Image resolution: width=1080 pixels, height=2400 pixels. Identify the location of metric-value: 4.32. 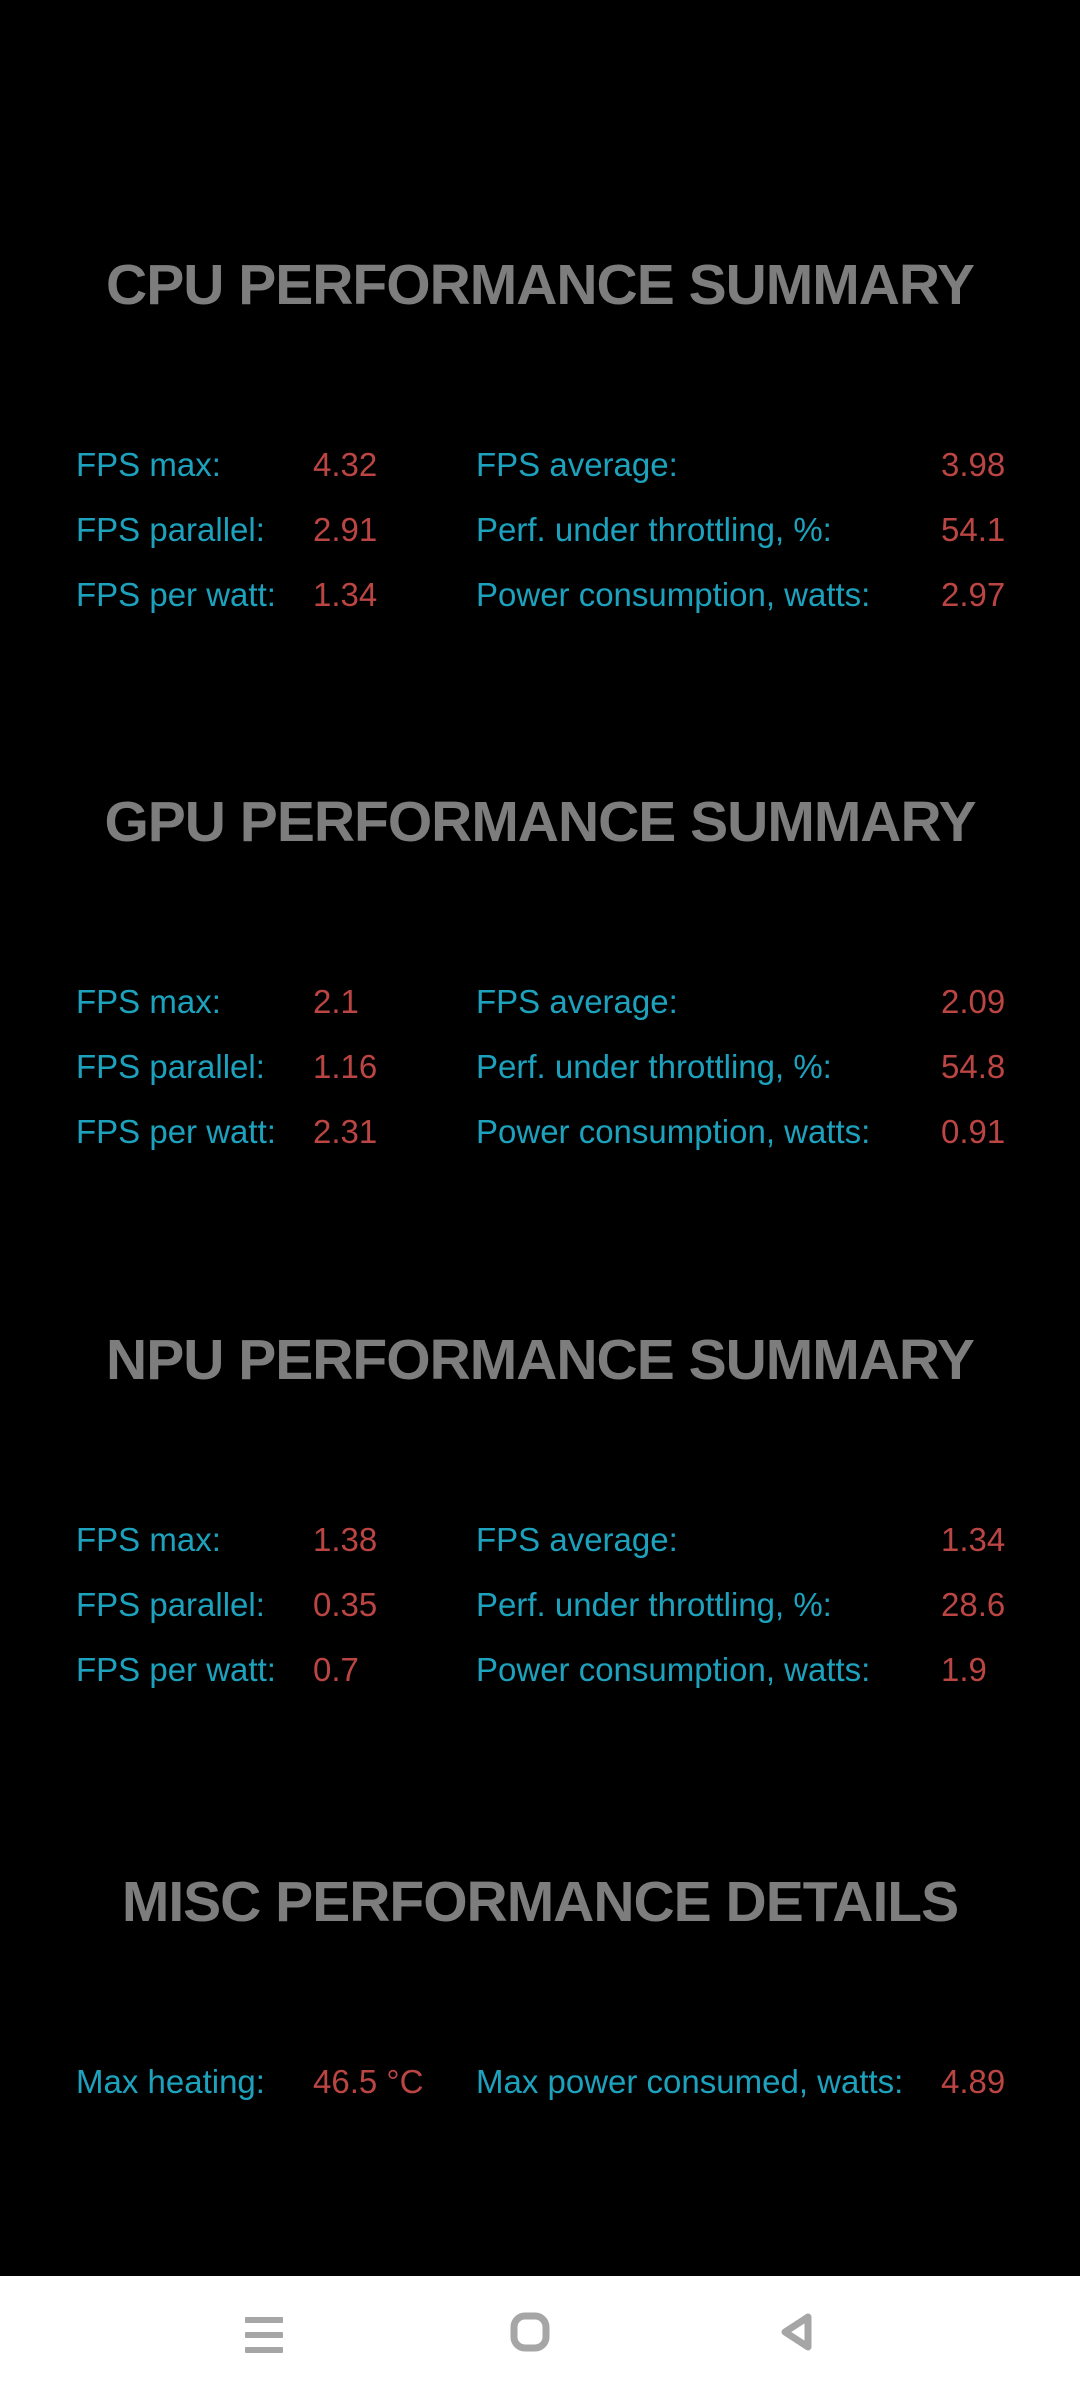
(345, 464).